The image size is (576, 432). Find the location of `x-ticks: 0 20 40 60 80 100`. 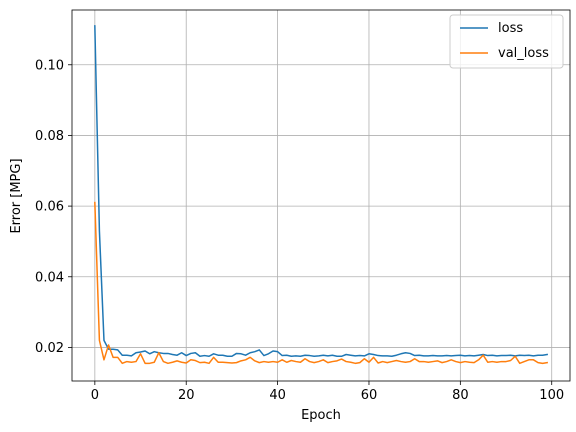

x-ticks: 0 20 40 60 80 100 is located at coordinates (327, 392).